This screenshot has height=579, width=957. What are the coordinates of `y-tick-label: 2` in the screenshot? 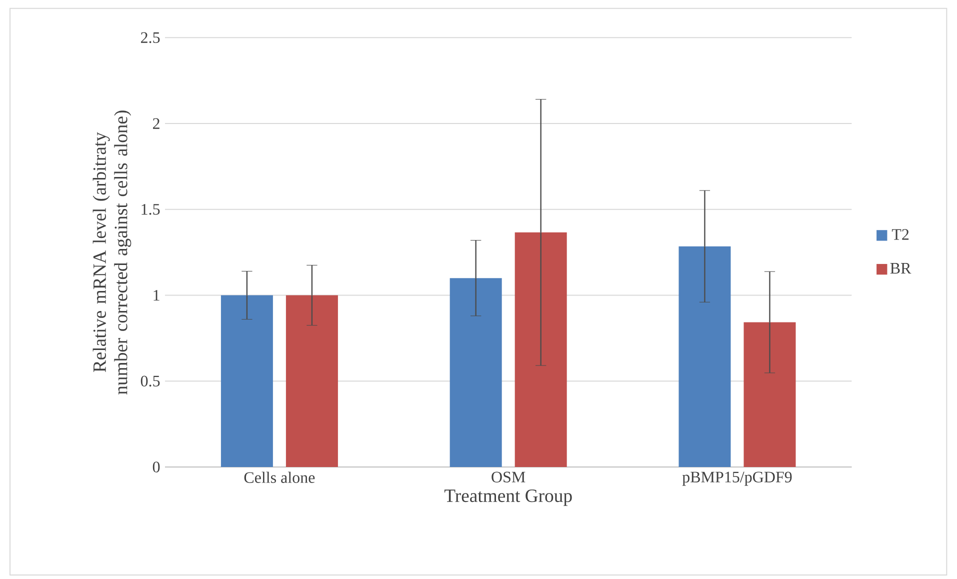 It's located at (156, 123).